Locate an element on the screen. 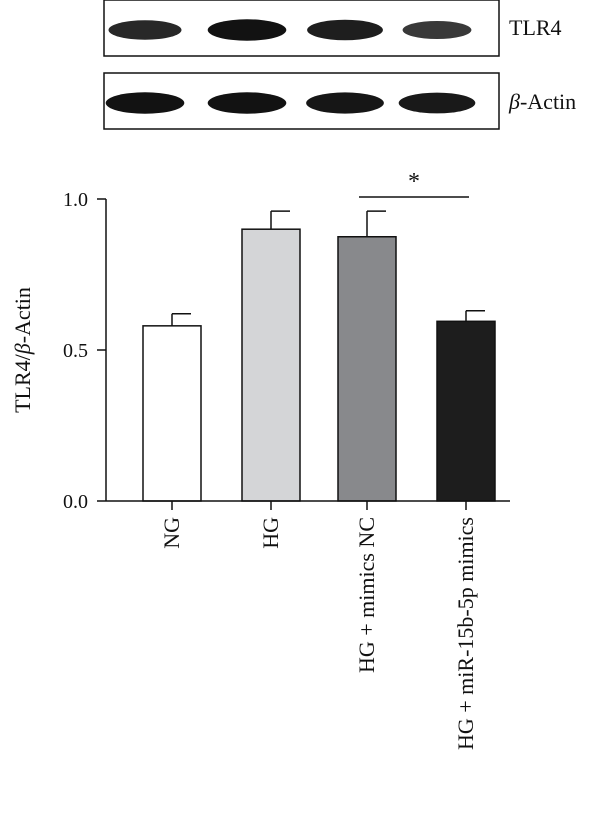  blot-bands-tlr4 is located at coordinates (290, 30).